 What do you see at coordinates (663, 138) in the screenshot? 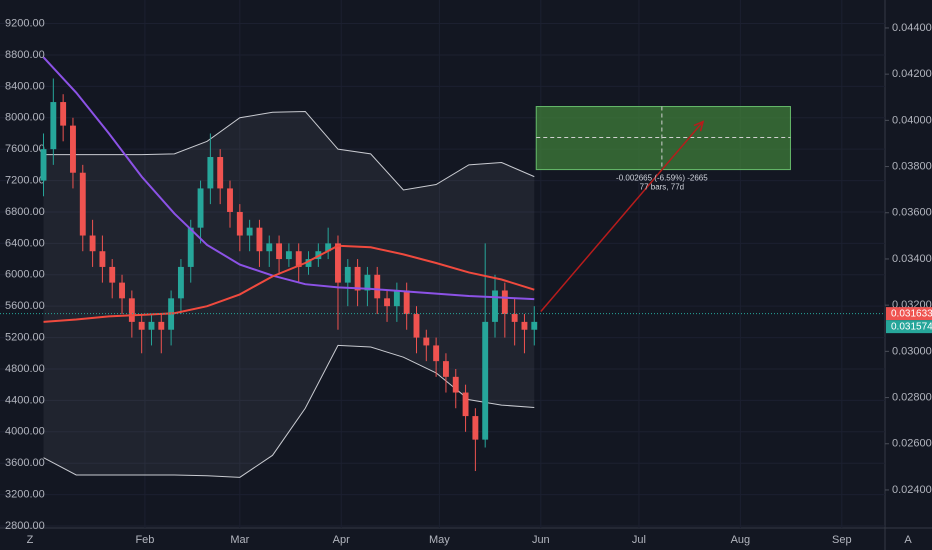
I see `target-box` at bounding box center [663, 138].